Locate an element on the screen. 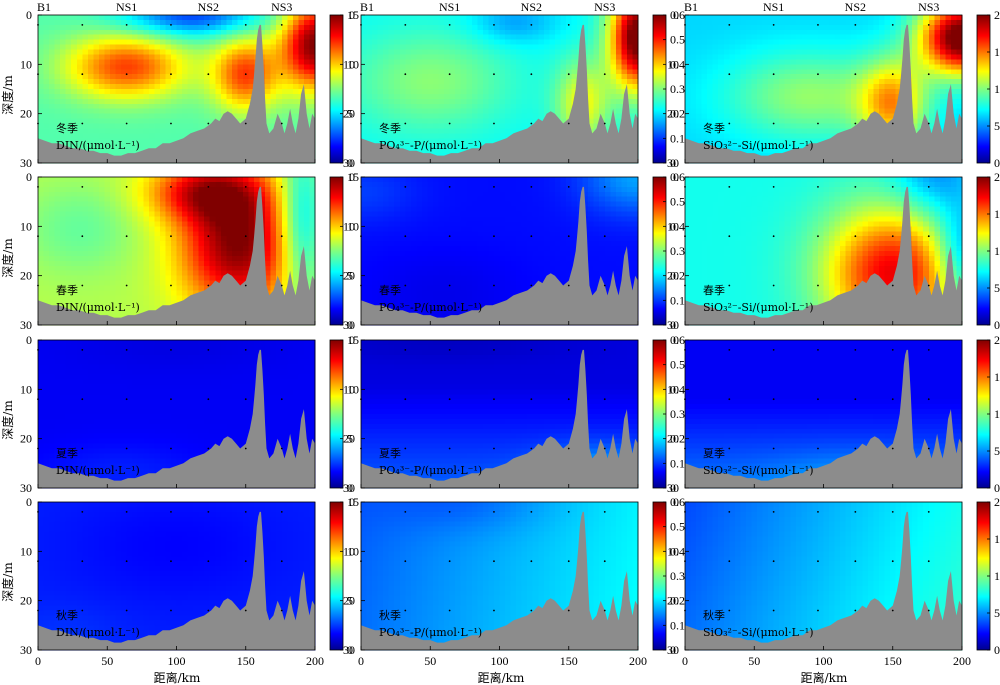 Image resolution: width=1000 pixels, height=685 pixels. sampling-dot is located at coordinates (82, 123).